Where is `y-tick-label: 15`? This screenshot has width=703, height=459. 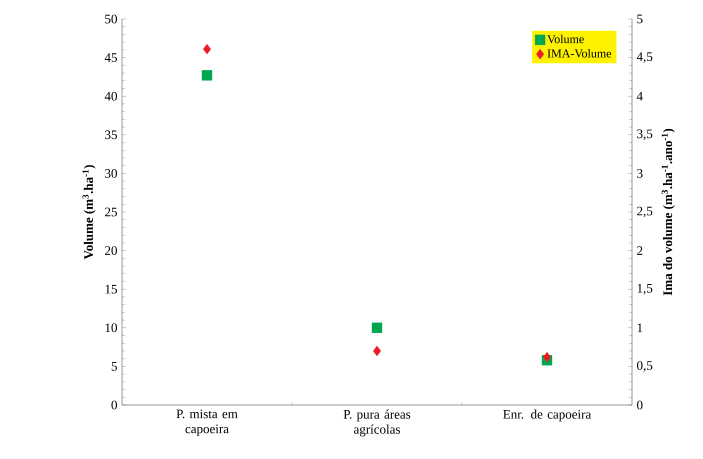
y-tick-label: 15 is located at coordinates (111, 289).